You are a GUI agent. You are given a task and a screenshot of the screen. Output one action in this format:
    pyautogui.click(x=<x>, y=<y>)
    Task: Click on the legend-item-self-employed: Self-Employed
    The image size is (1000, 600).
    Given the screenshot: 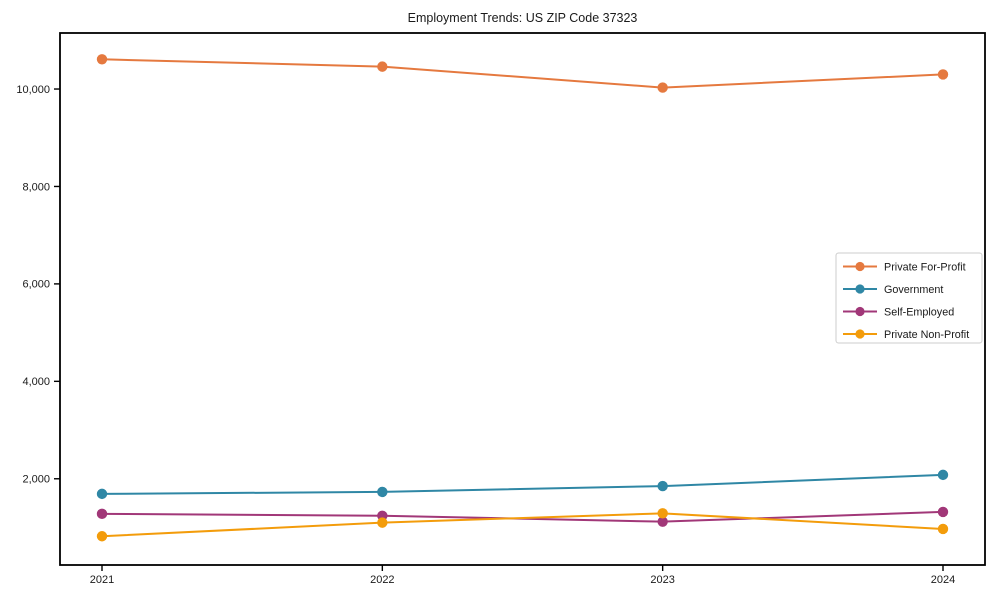 What is the action you would take?
    pyautogui.click(x=898, y=312)
    